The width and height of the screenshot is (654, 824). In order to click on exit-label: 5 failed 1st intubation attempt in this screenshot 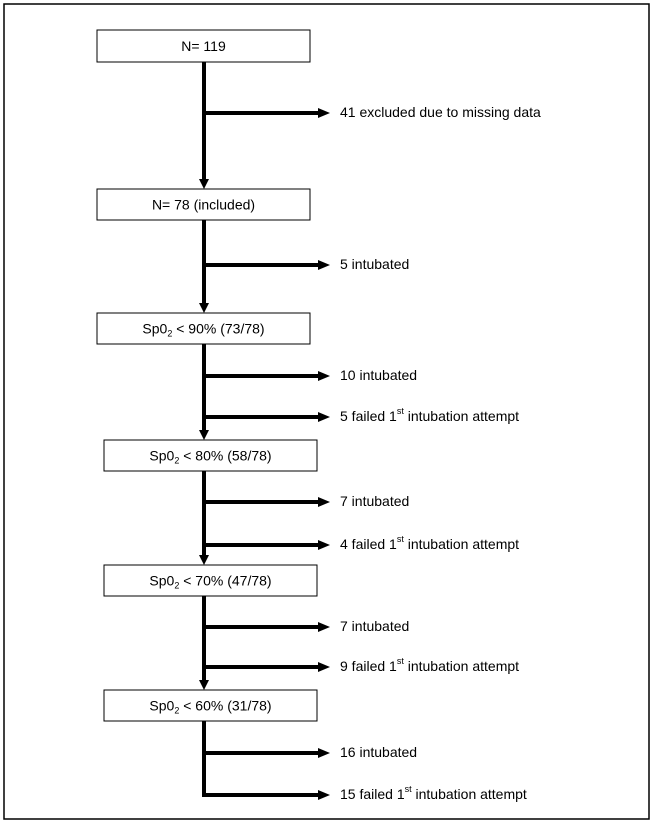, I will do `click(429, 414)`.